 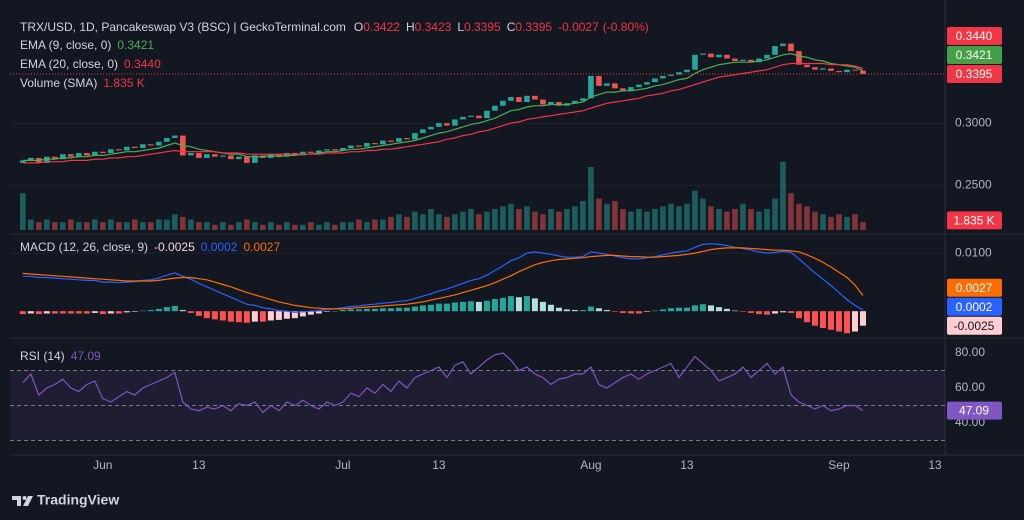 What do you see at coordinates (935, 465) in the screenshot?
I see `x-tick-label: 13` at bounding box center [935, 465].